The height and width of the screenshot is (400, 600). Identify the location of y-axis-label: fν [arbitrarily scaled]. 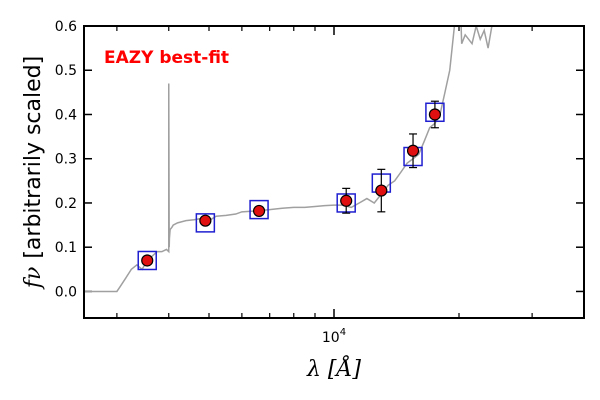
(33, 173).